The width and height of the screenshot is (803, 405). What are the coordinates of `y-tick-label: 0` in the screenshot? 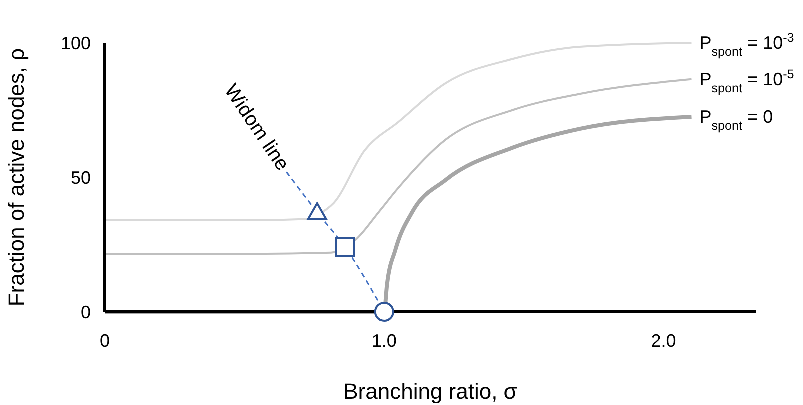 It's located at (85, 312).